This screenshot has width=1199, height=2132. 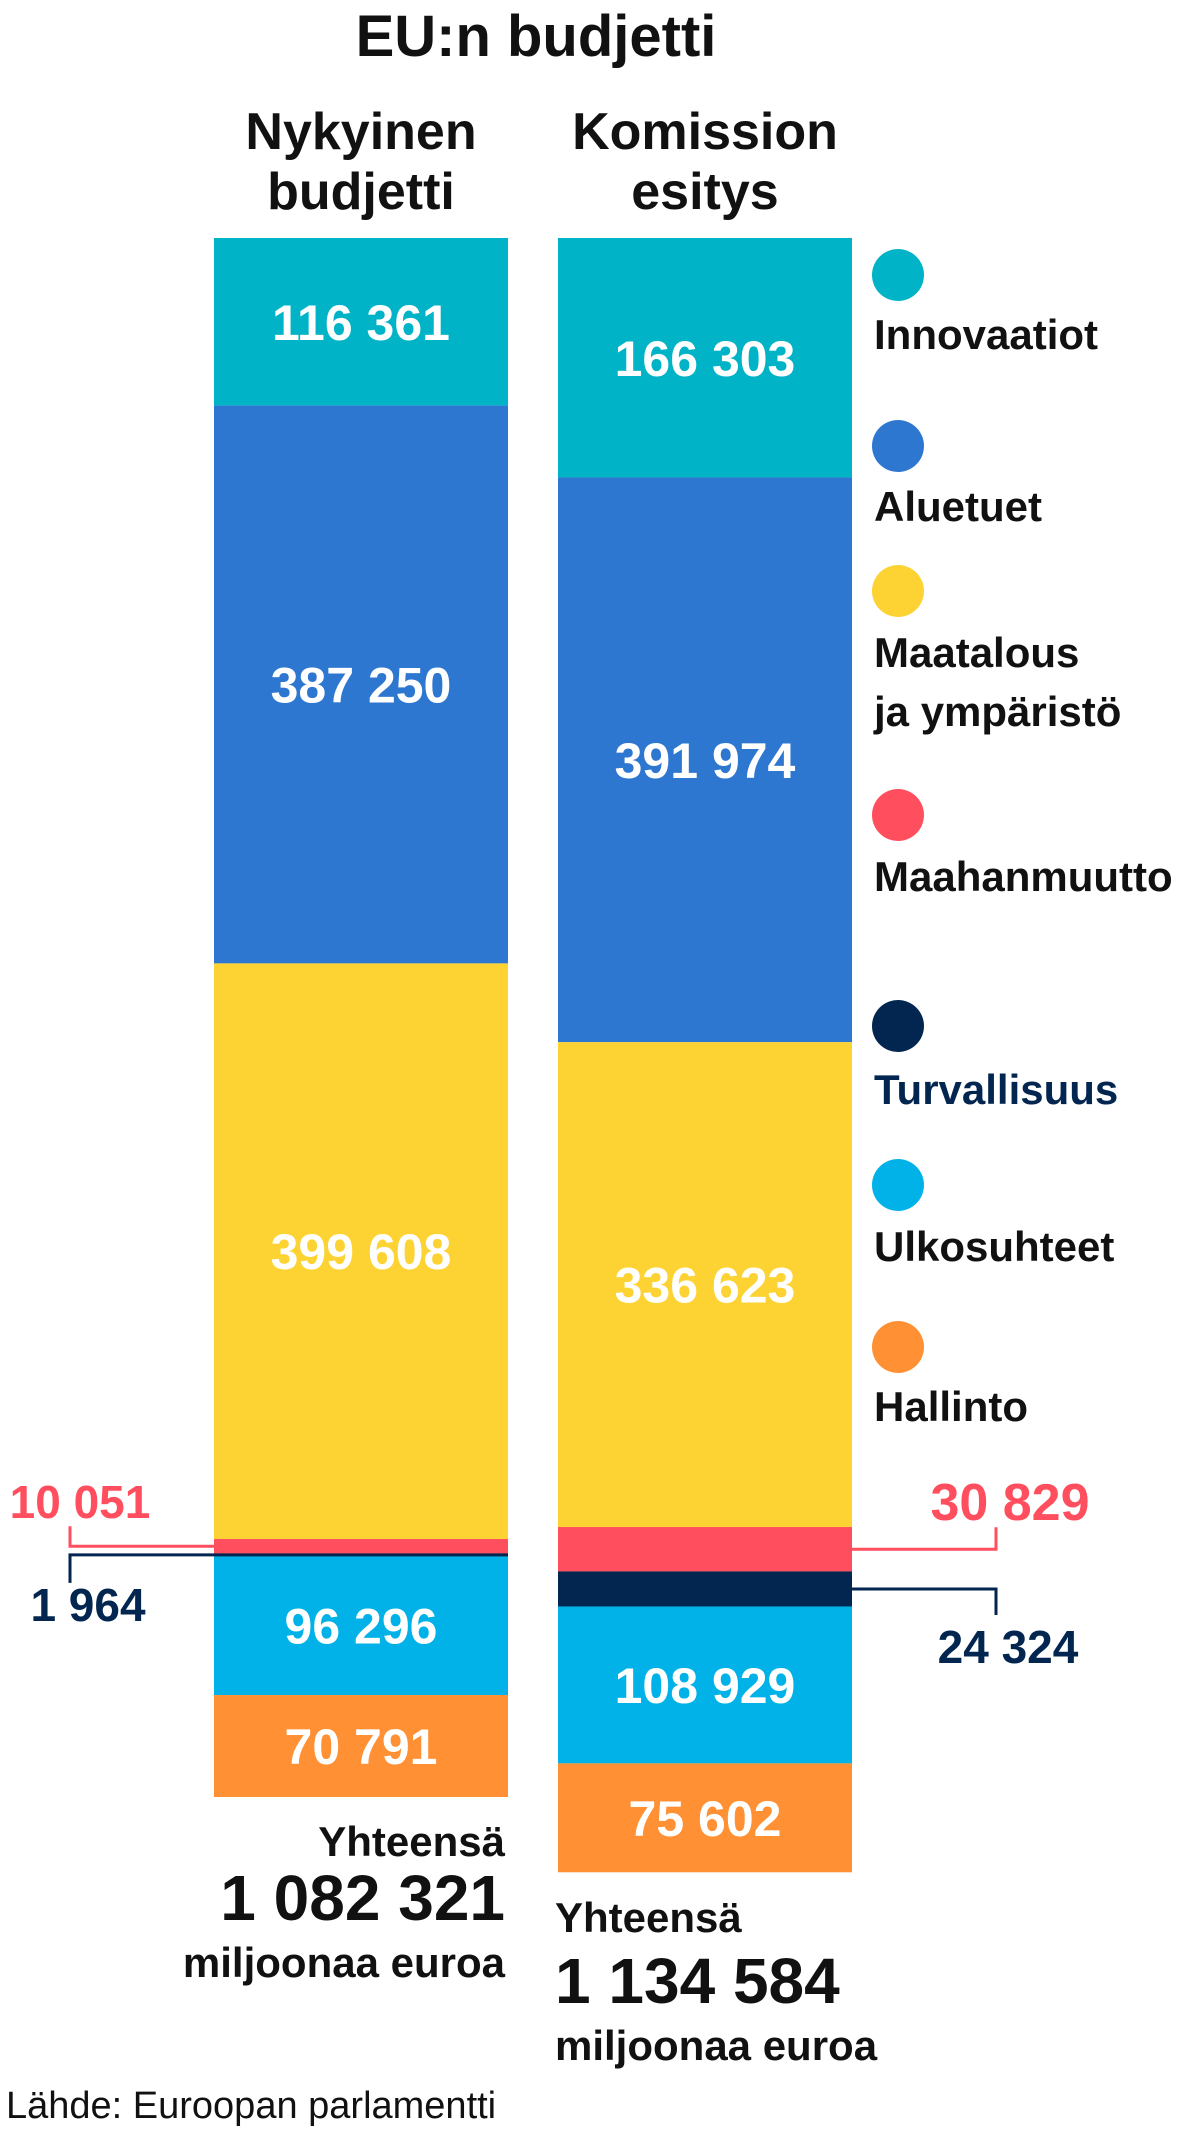 What do you see at coordinates (697, 1981) in the screenshot?
I see `total-value: 1 134 584` at bounding box center [697, 1981].